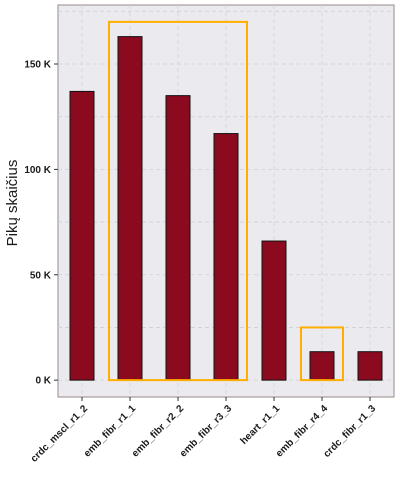 The image size is (400, 480). Describe the element at coordinates (350, 431) in the screenshot. I see `x-tick-label: crdc_fibr_r1_3` at that location.